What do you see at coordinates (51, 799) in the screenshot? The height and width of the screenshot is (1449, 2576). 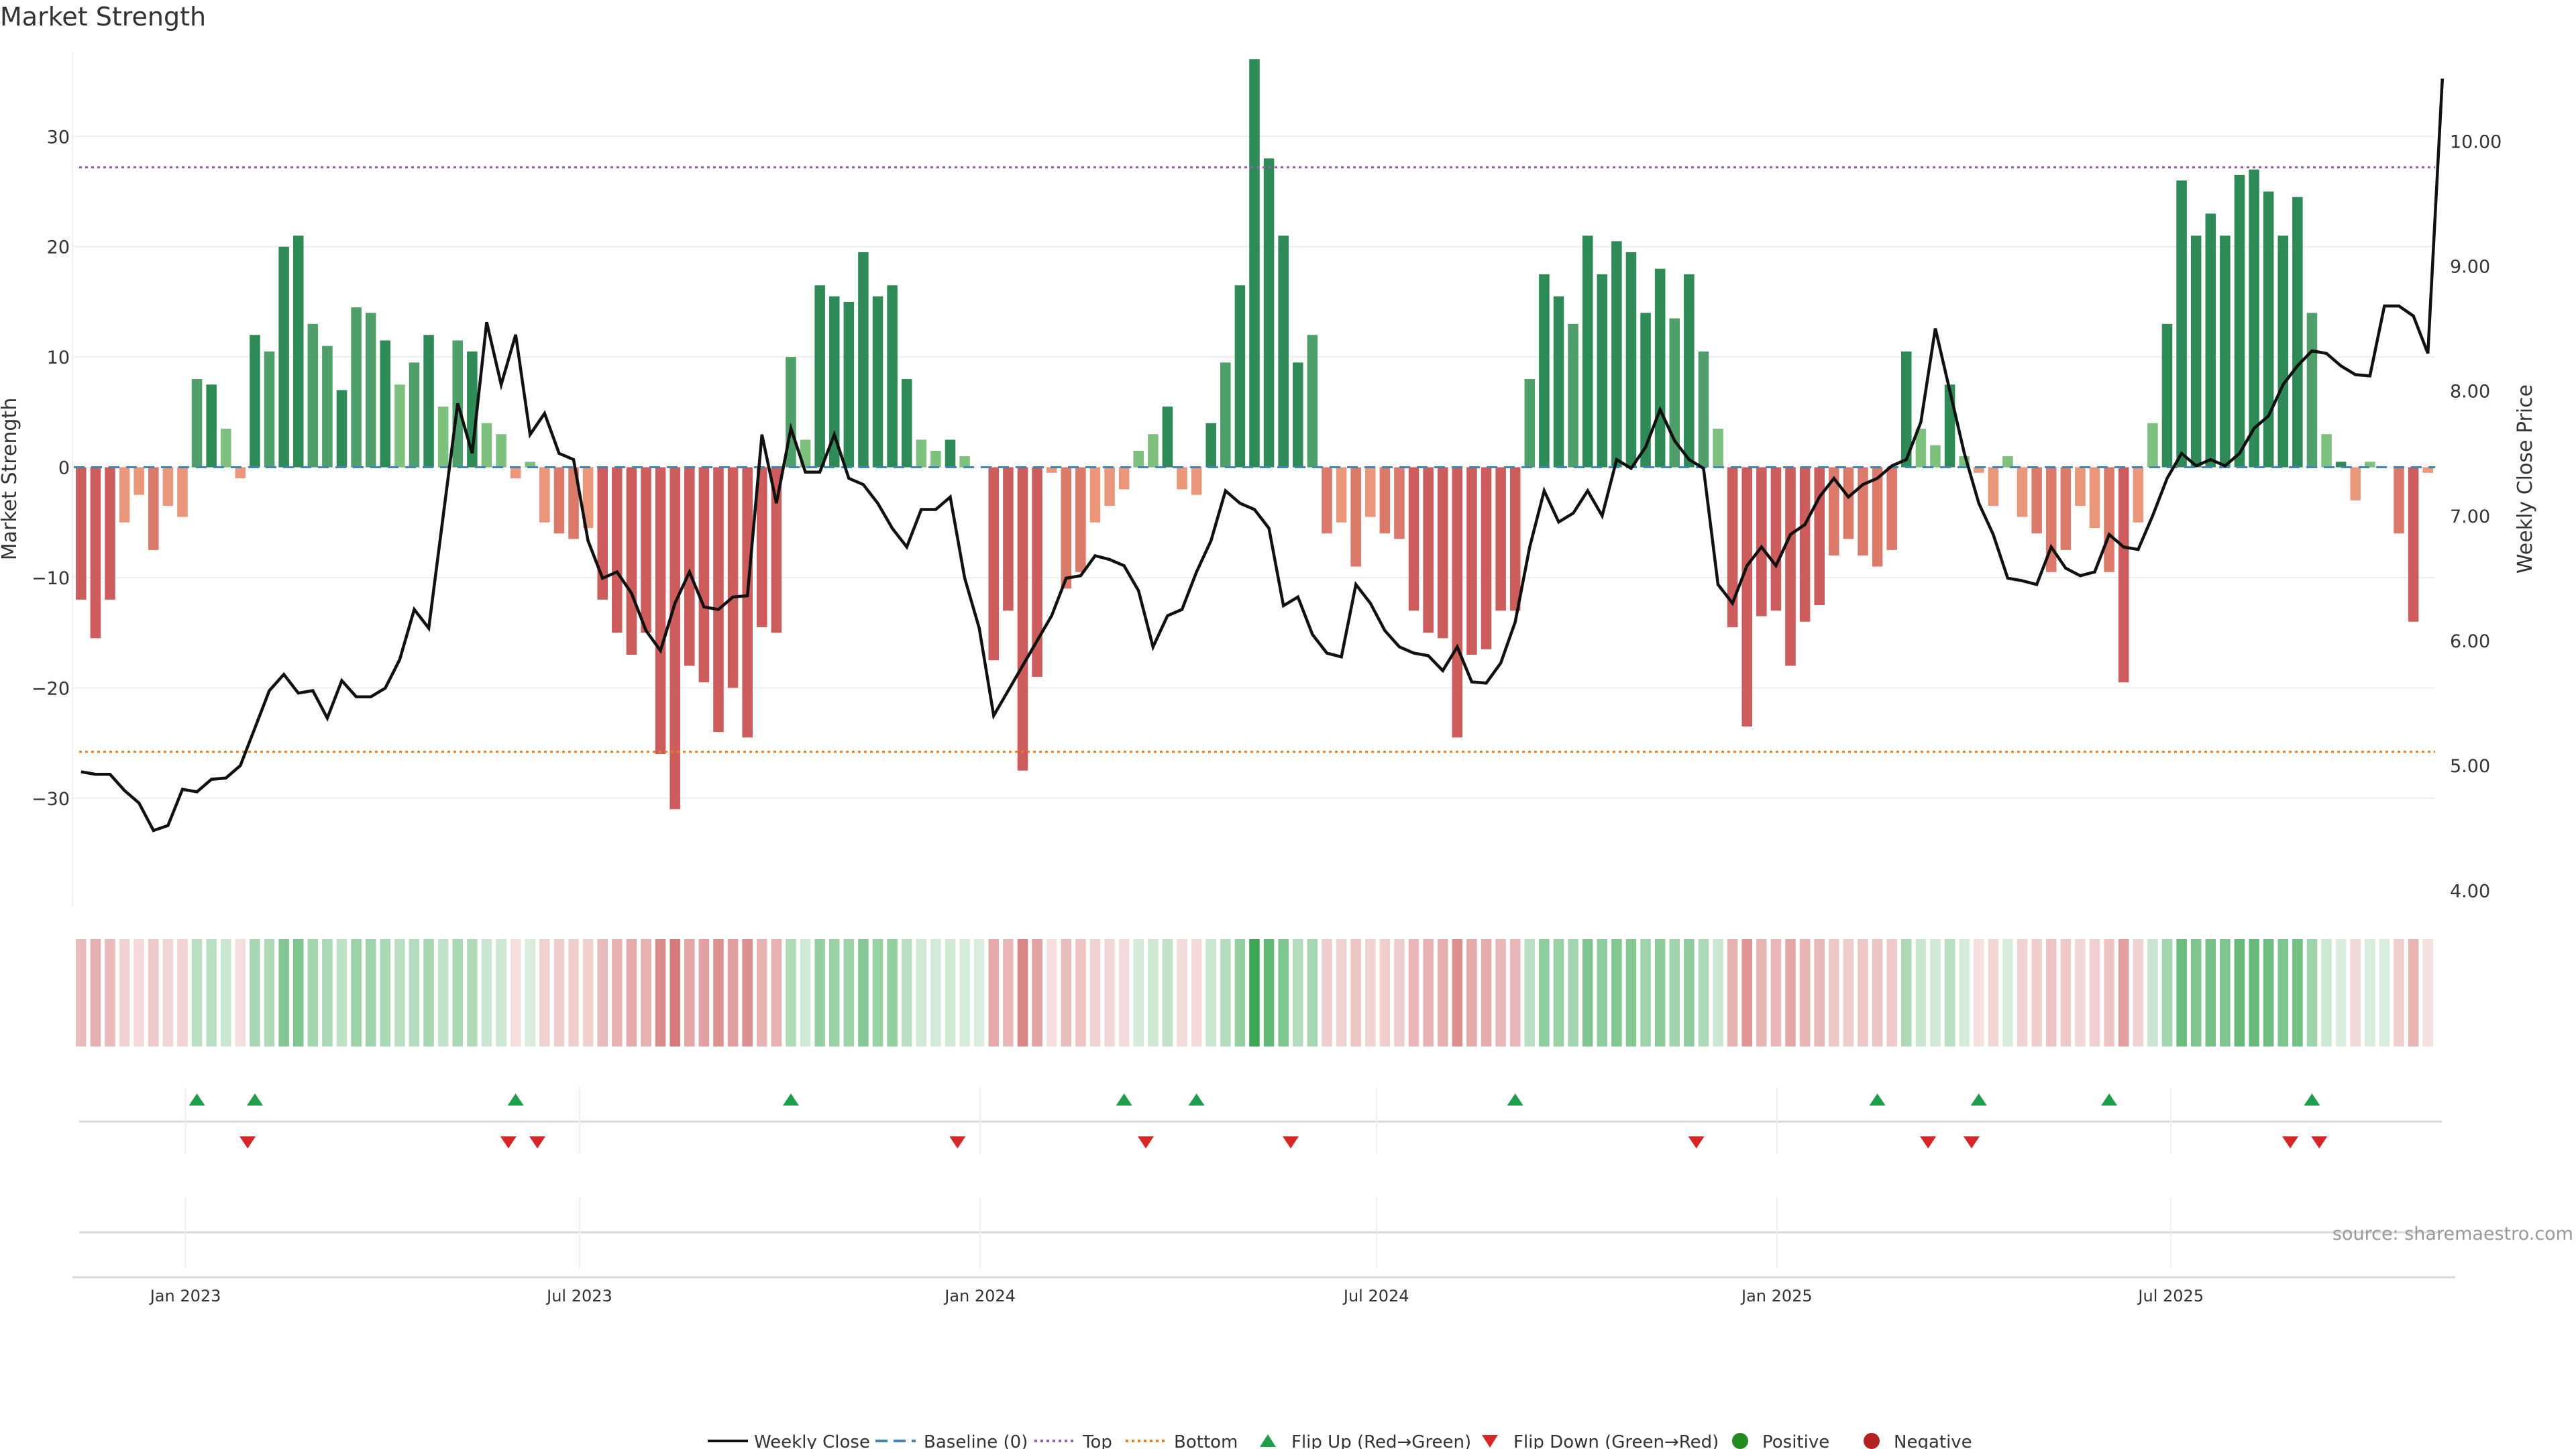 I see `y-tick-label: −30` at bounding box center [51, 799].